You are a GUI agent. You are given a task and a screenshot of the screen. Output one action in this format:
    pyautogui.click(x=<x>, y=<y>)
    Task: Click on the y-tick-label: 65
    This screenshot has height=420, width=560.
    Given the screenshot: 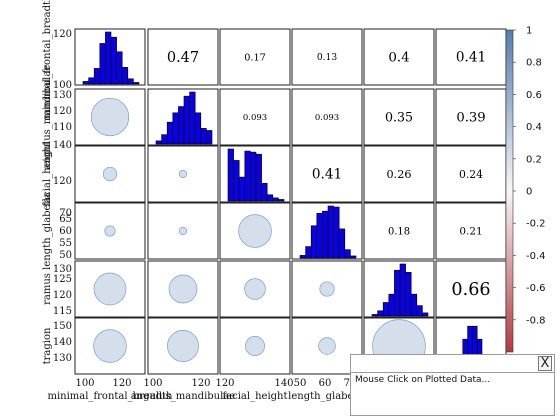 What is the action you would take?
    pyautogui.click(x=65, y=219)
    